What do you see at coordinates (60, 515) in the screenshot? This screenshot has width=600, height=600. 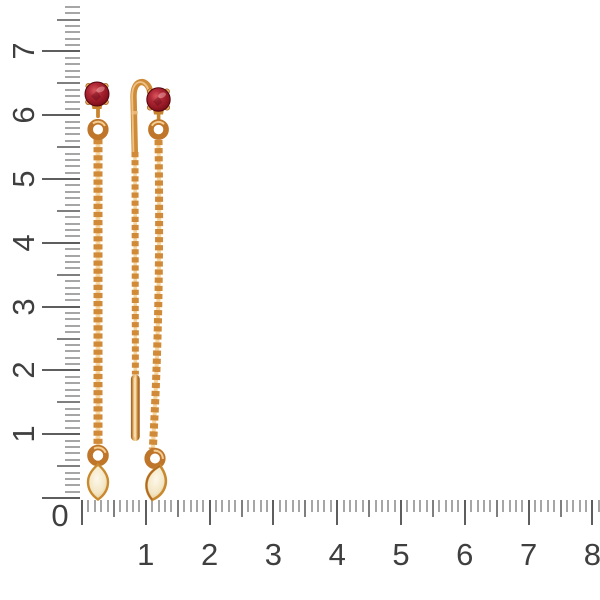 I see `ruler-zero-label: 0` at bounding box center [60, 515].